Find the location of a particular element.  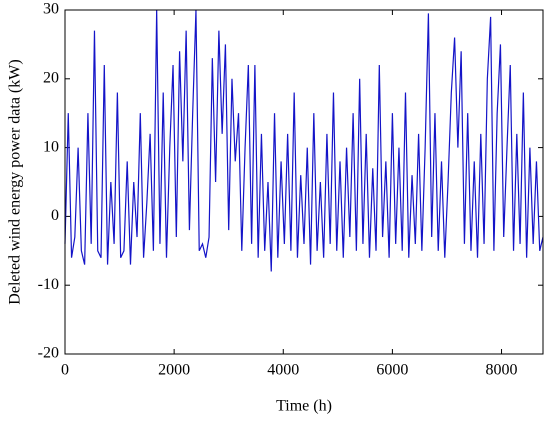

y-tick-label: -20 is located at coordinates (48, 353).